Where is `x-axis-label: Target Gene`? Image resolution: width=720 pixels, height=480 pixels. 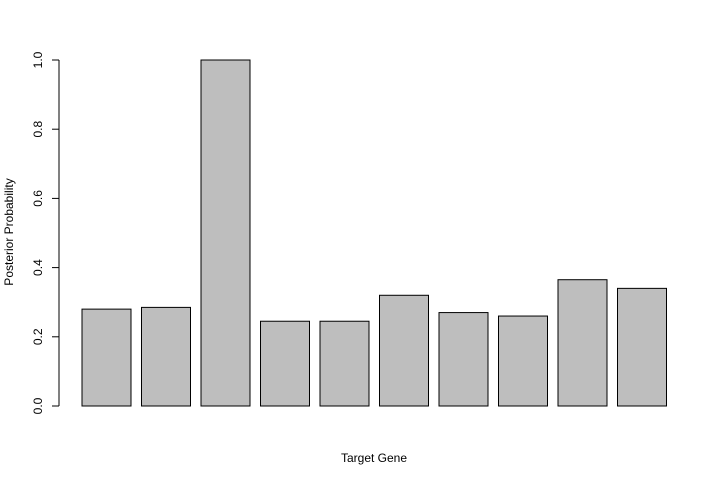
x-axis-label: Target Gene is located at coordinates (374, 458).